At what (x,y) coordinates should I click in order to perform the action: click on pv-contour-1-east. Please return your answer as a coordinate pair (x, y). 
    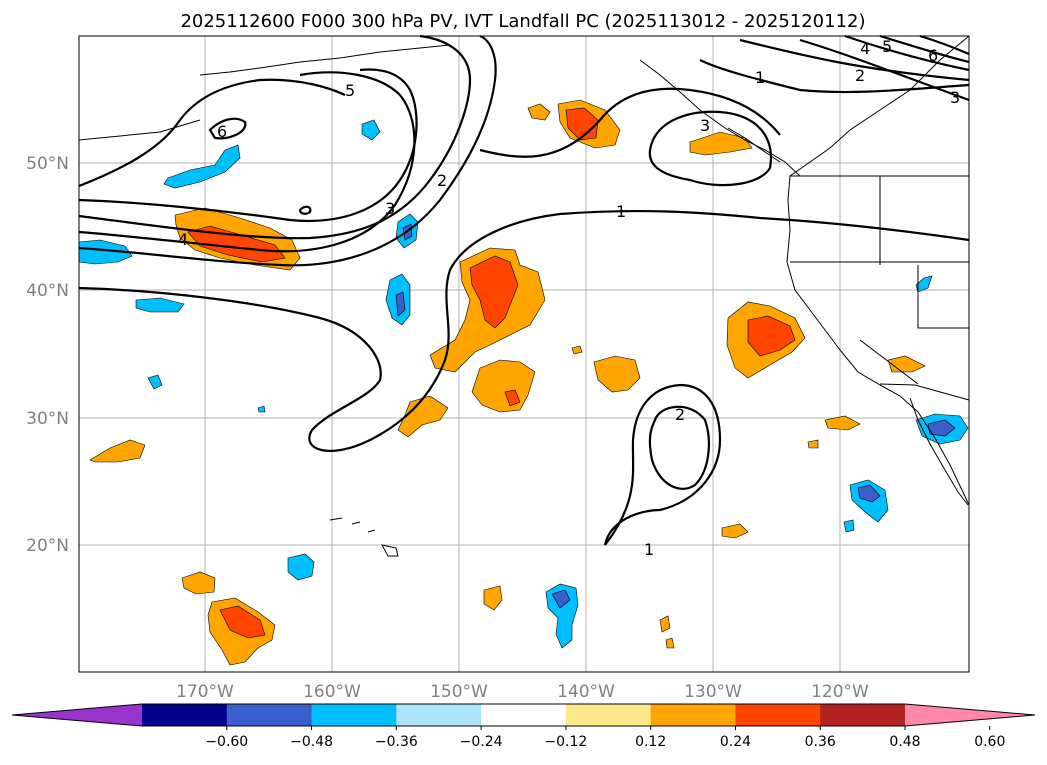
    Looking at the image, I should click on (662, 464).